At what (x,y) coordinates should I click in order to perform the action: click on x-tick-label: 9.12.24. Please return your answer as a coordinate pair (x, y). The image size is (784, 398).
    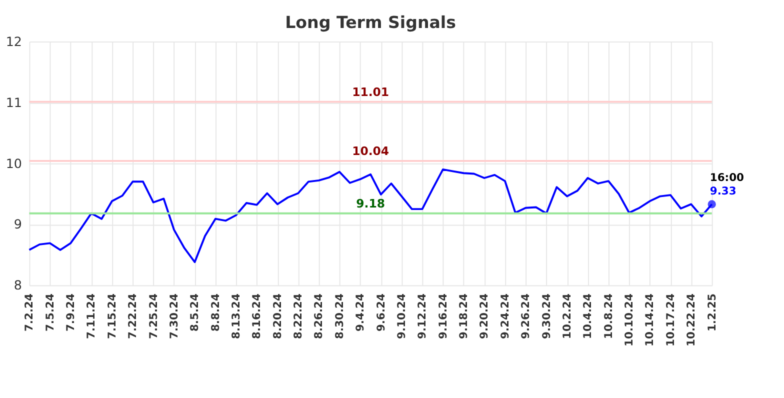
    Looking at the image, I should click on (422, 316).